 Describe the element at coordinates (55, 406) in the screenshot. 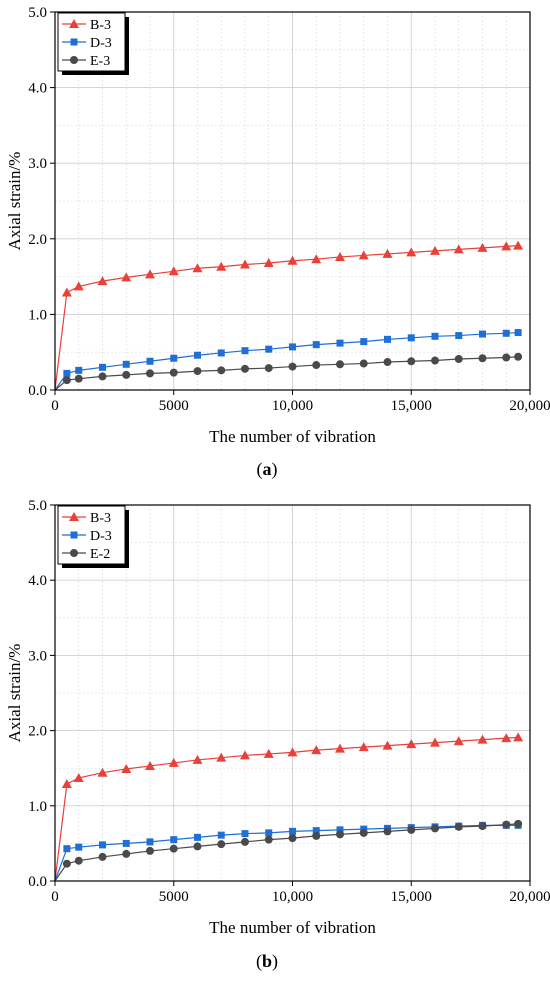

I see `x-tick-label: 0` at that location.